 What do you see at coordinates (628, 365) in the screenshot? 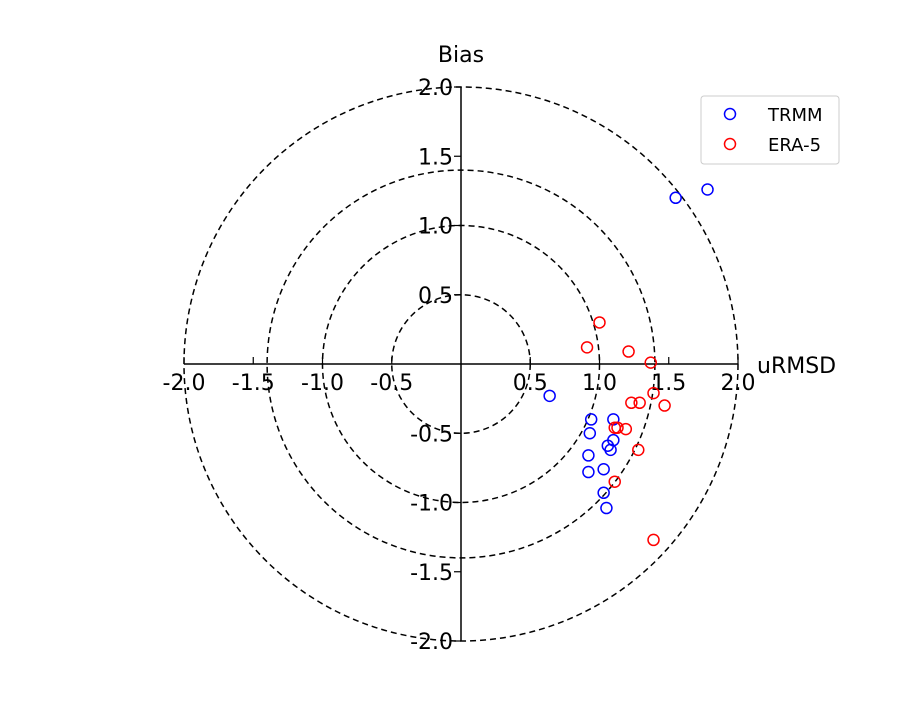
I see `data-points` at bounding box center [628, 365].